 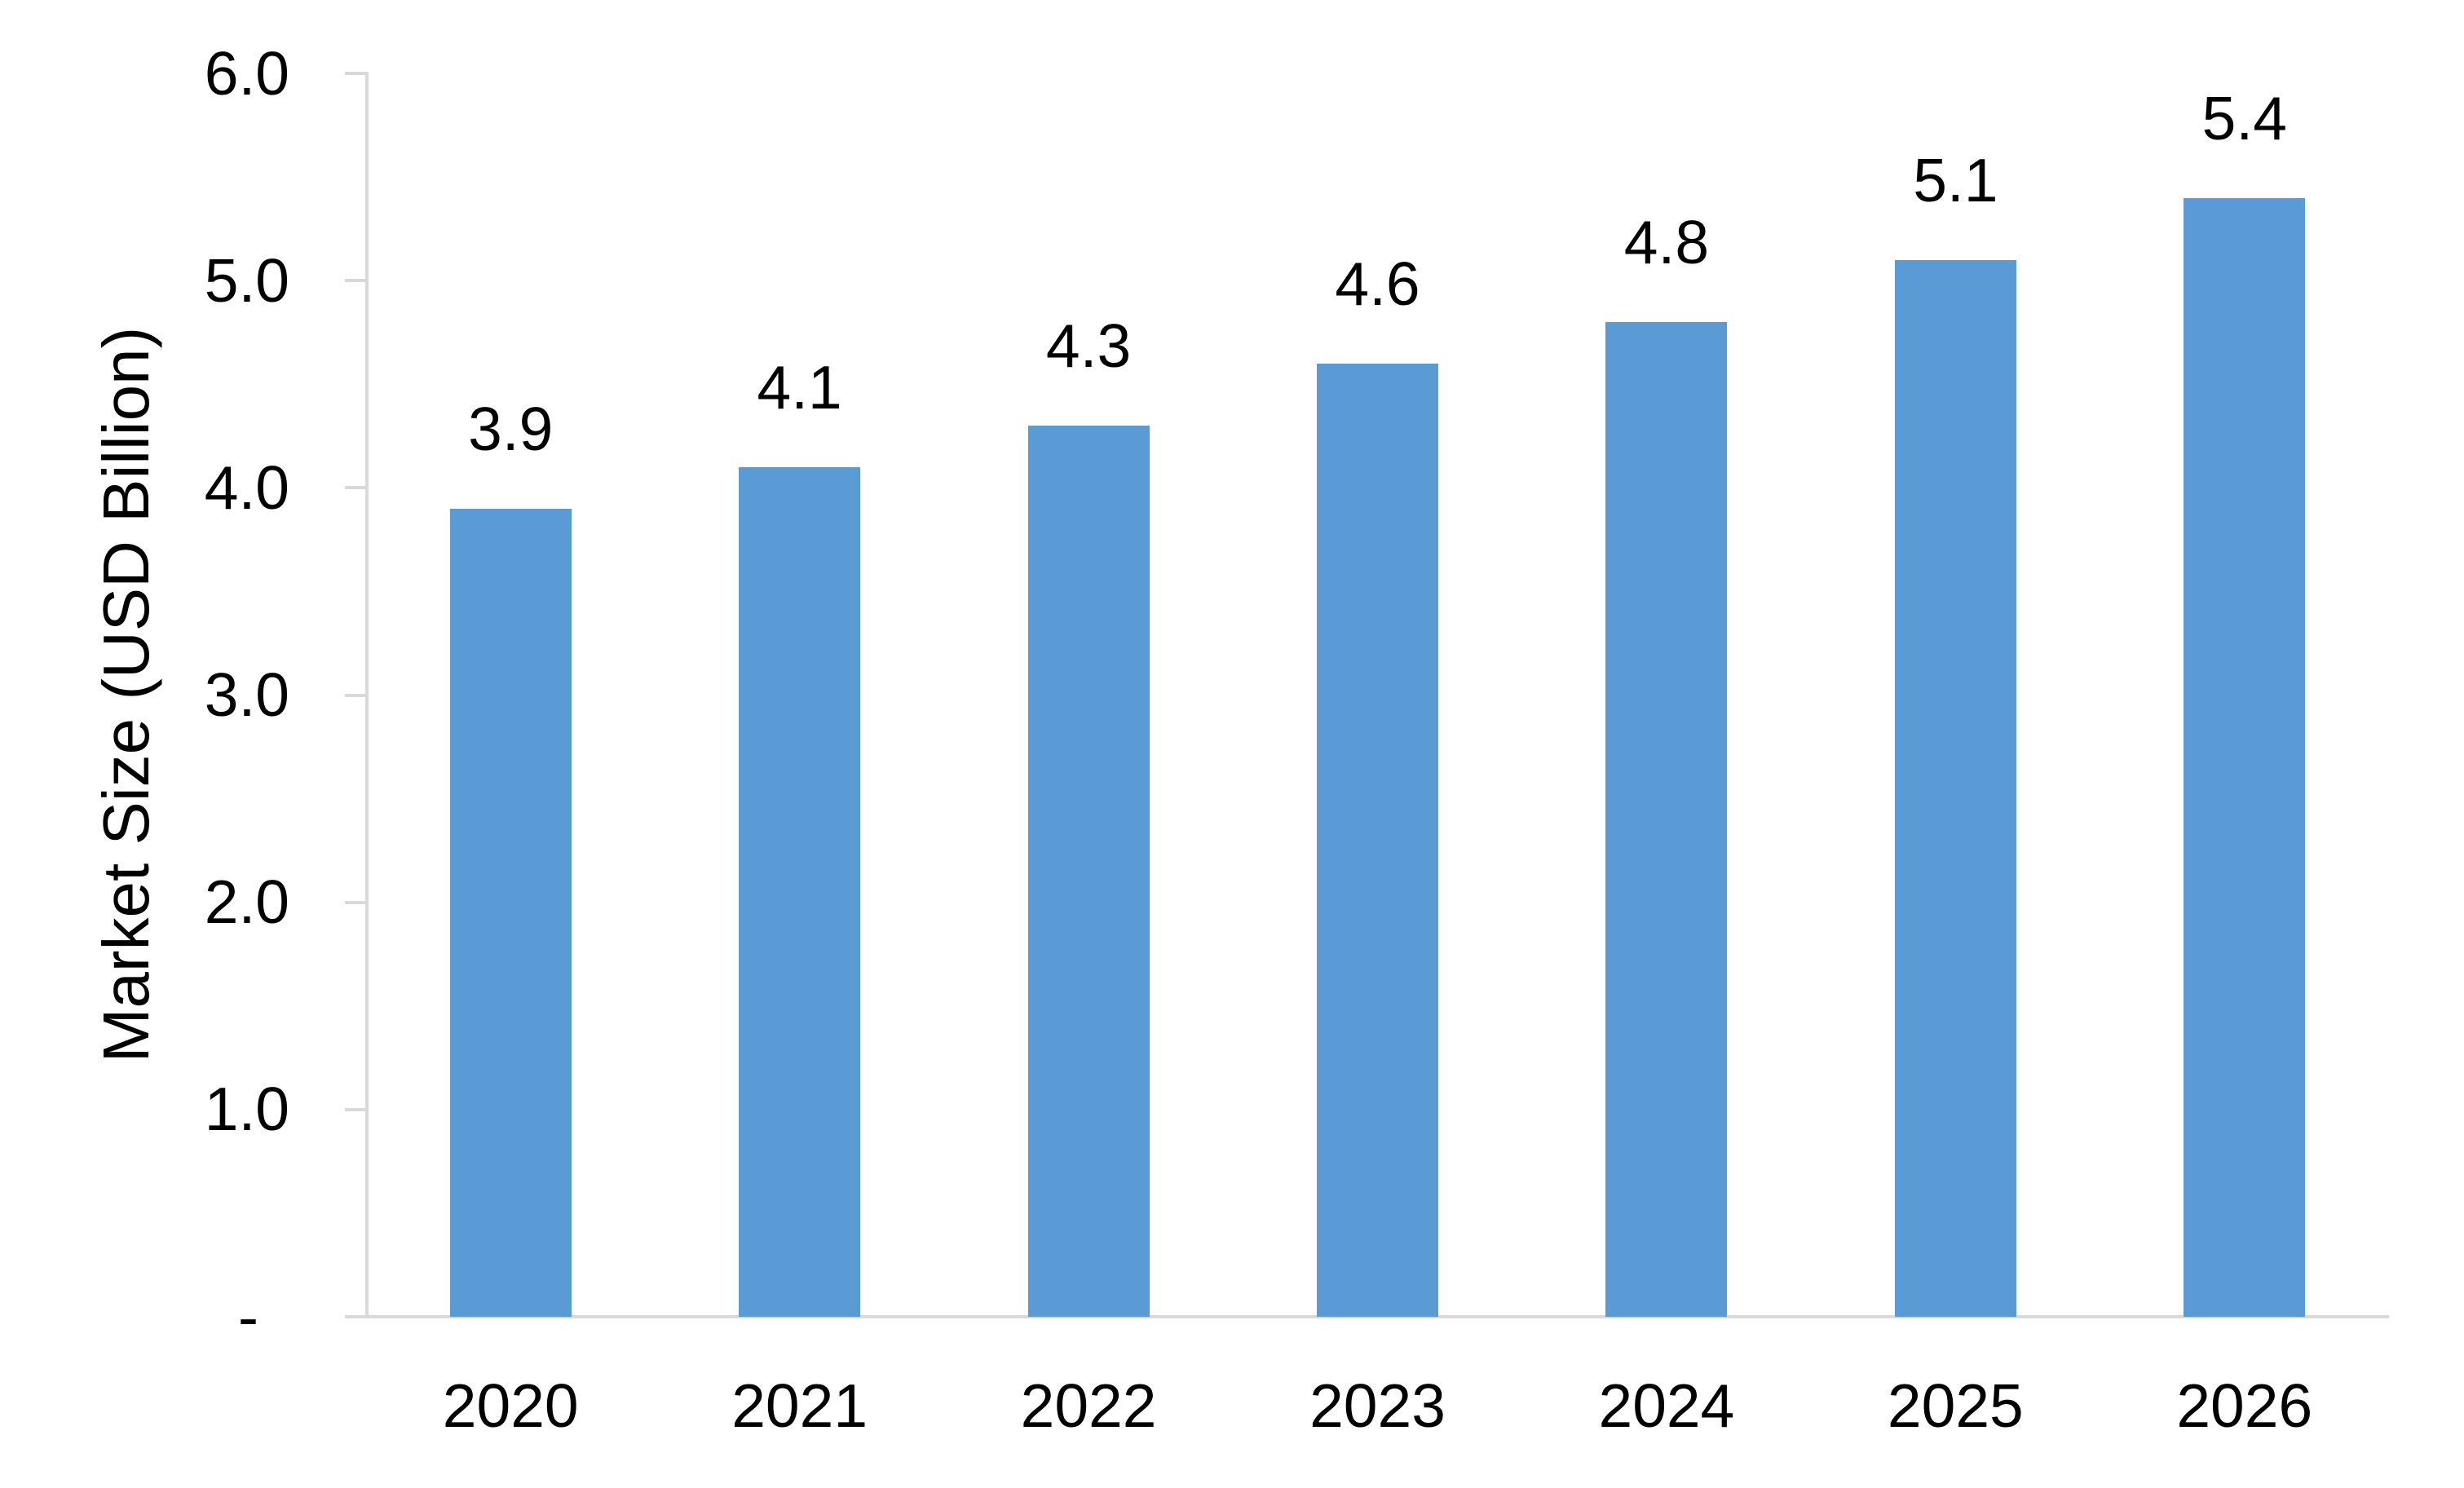 I want to click on bar-2021, so click(x=800, y=892).